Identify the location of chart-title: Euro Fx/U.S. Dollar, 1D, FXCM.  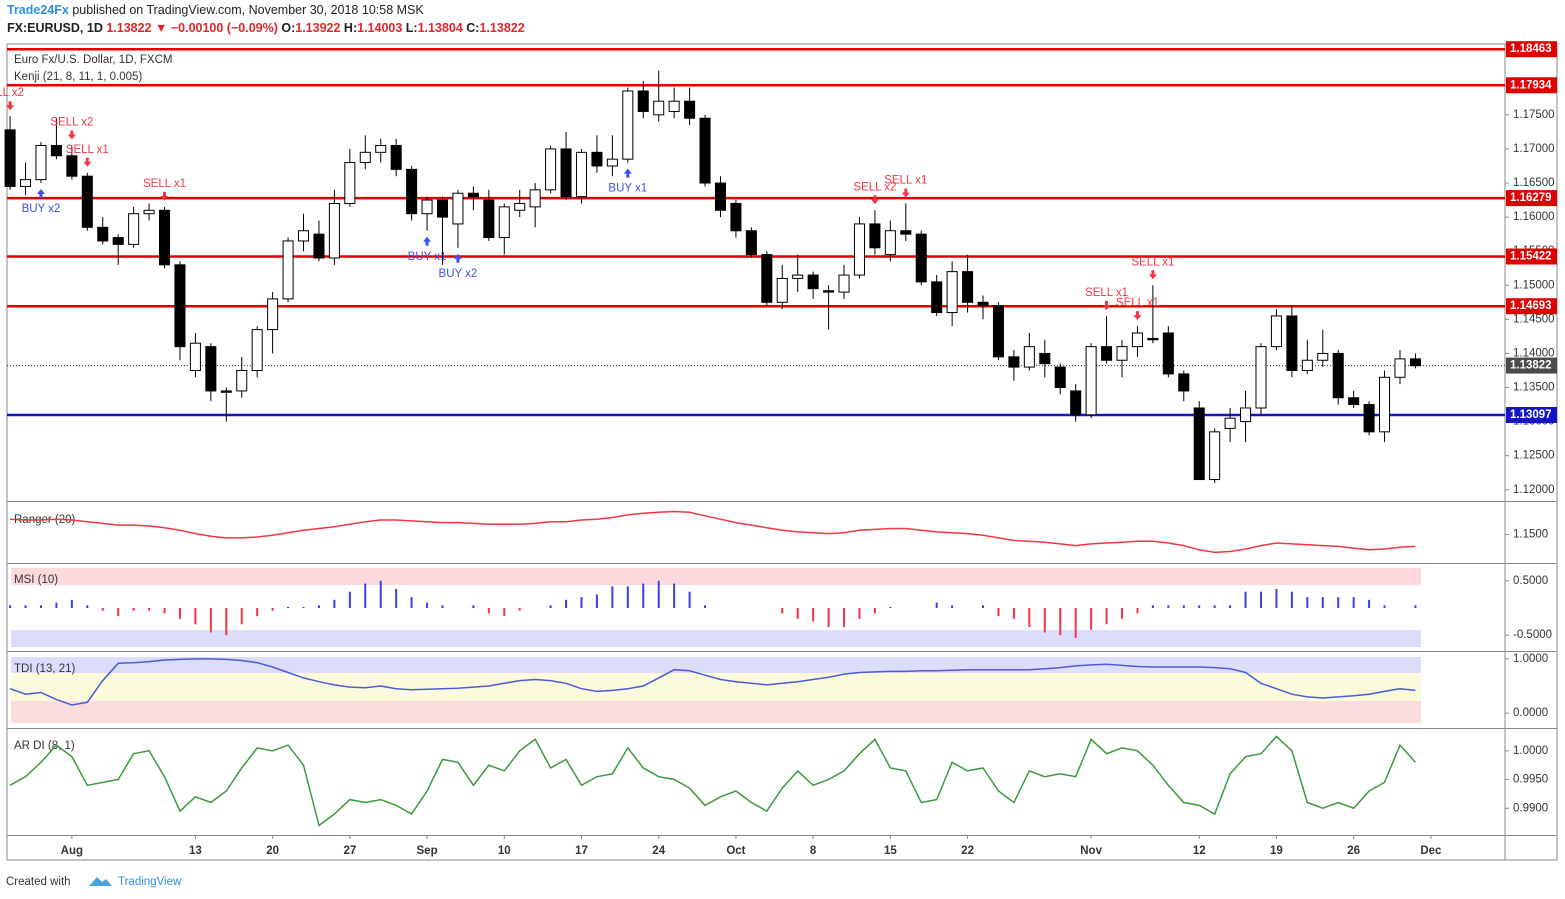
(93, 60).